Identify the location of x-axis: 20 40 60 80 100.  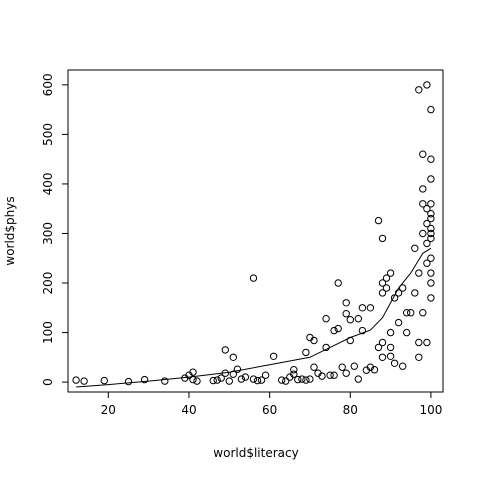
(271, 404).